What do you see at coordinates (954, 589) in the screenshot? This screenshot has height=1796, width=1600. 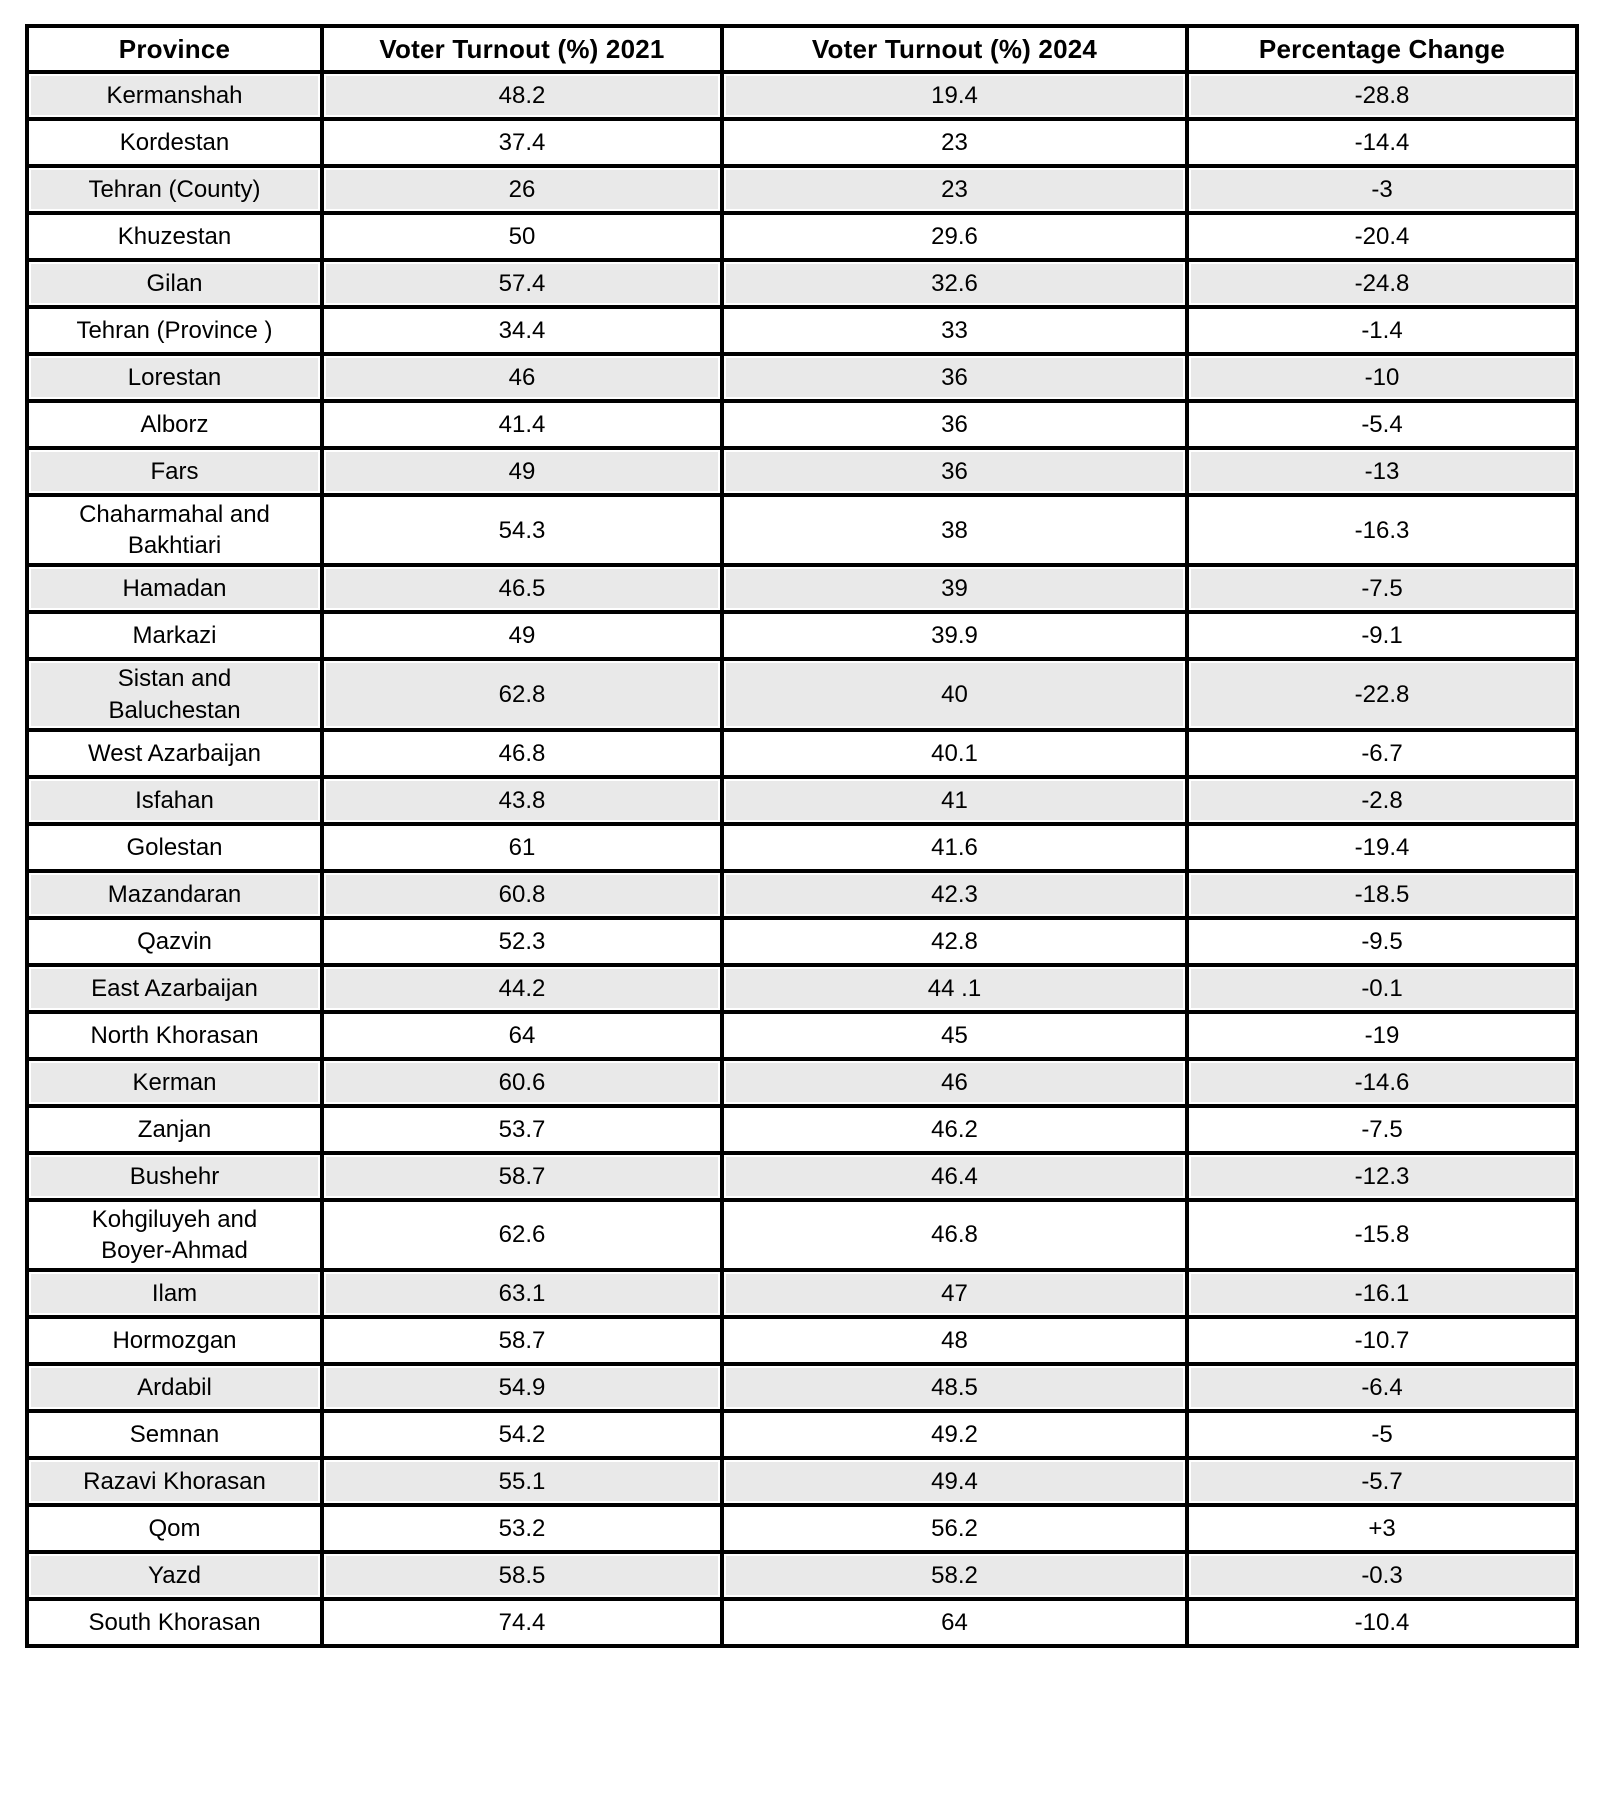 I see `turnout-2024-cell: 39` at bounding box center [954, 589].